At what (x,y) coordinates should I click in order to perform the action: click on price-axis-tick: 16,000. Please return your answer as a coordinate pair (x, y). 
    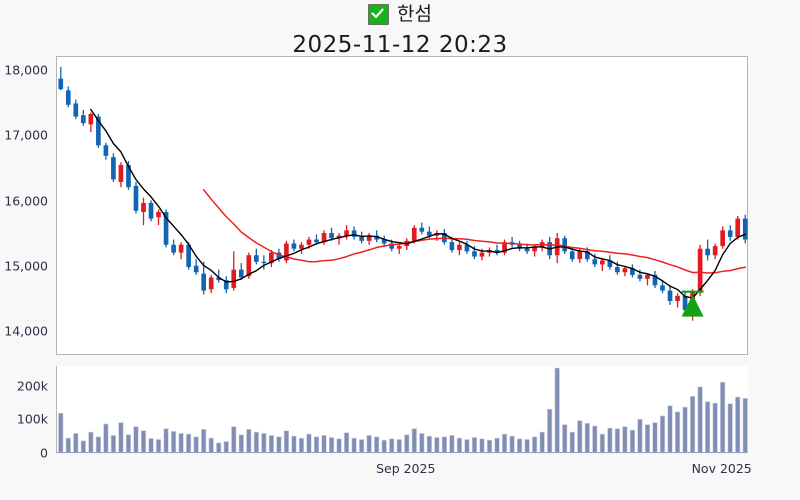
    Looking at the image, I should click on (26, 201).